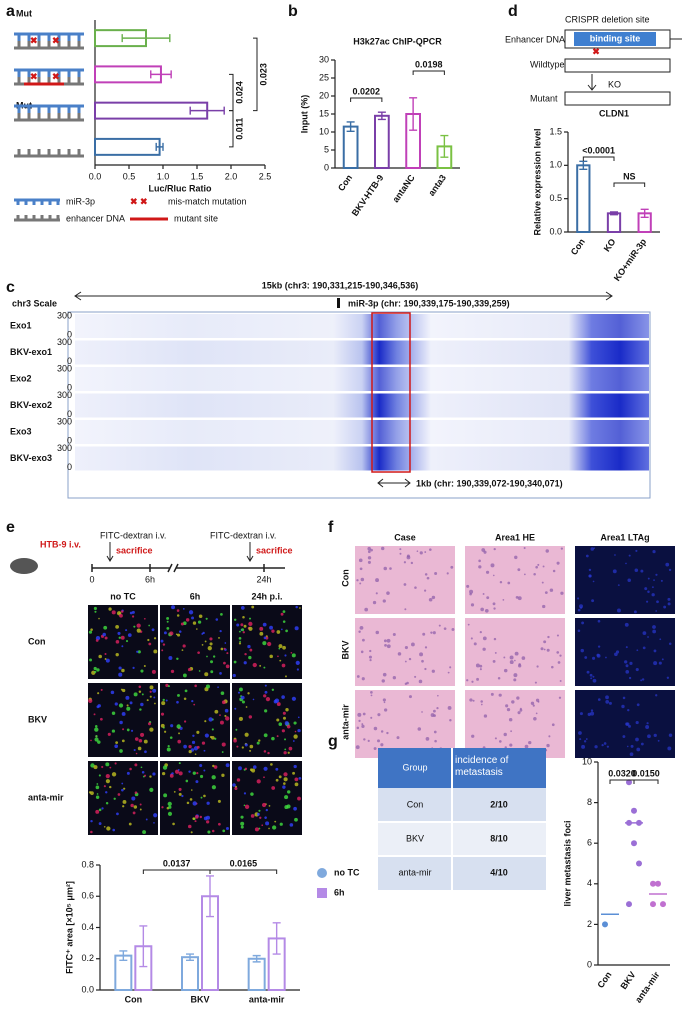 The height and width of the screenshot is (1023, 685). What do you see at coordinates (415, 804) in the screenshot?
I see `table-cell: Con` at bounding box center [415, 804].